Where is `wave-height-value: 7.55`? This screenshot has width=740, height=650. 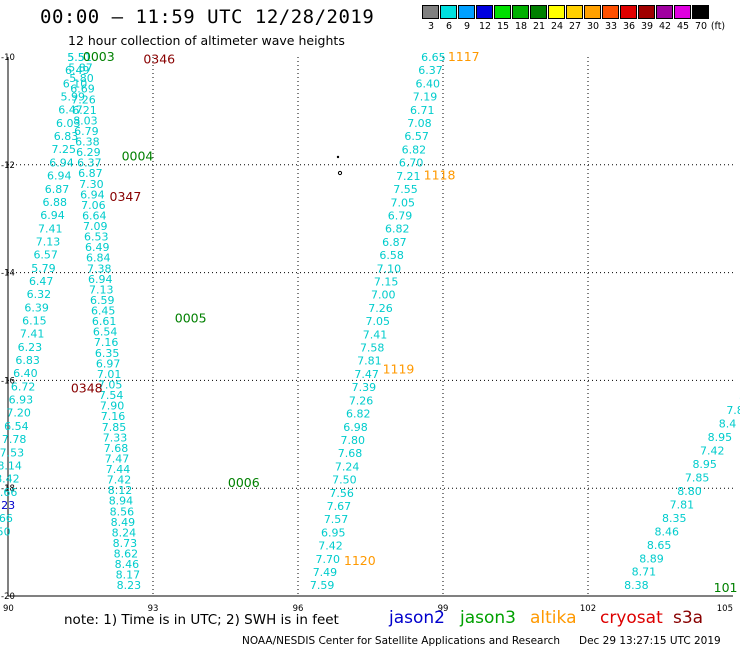 wave-height-value: 7.55 is located at coordinates (405, 189).